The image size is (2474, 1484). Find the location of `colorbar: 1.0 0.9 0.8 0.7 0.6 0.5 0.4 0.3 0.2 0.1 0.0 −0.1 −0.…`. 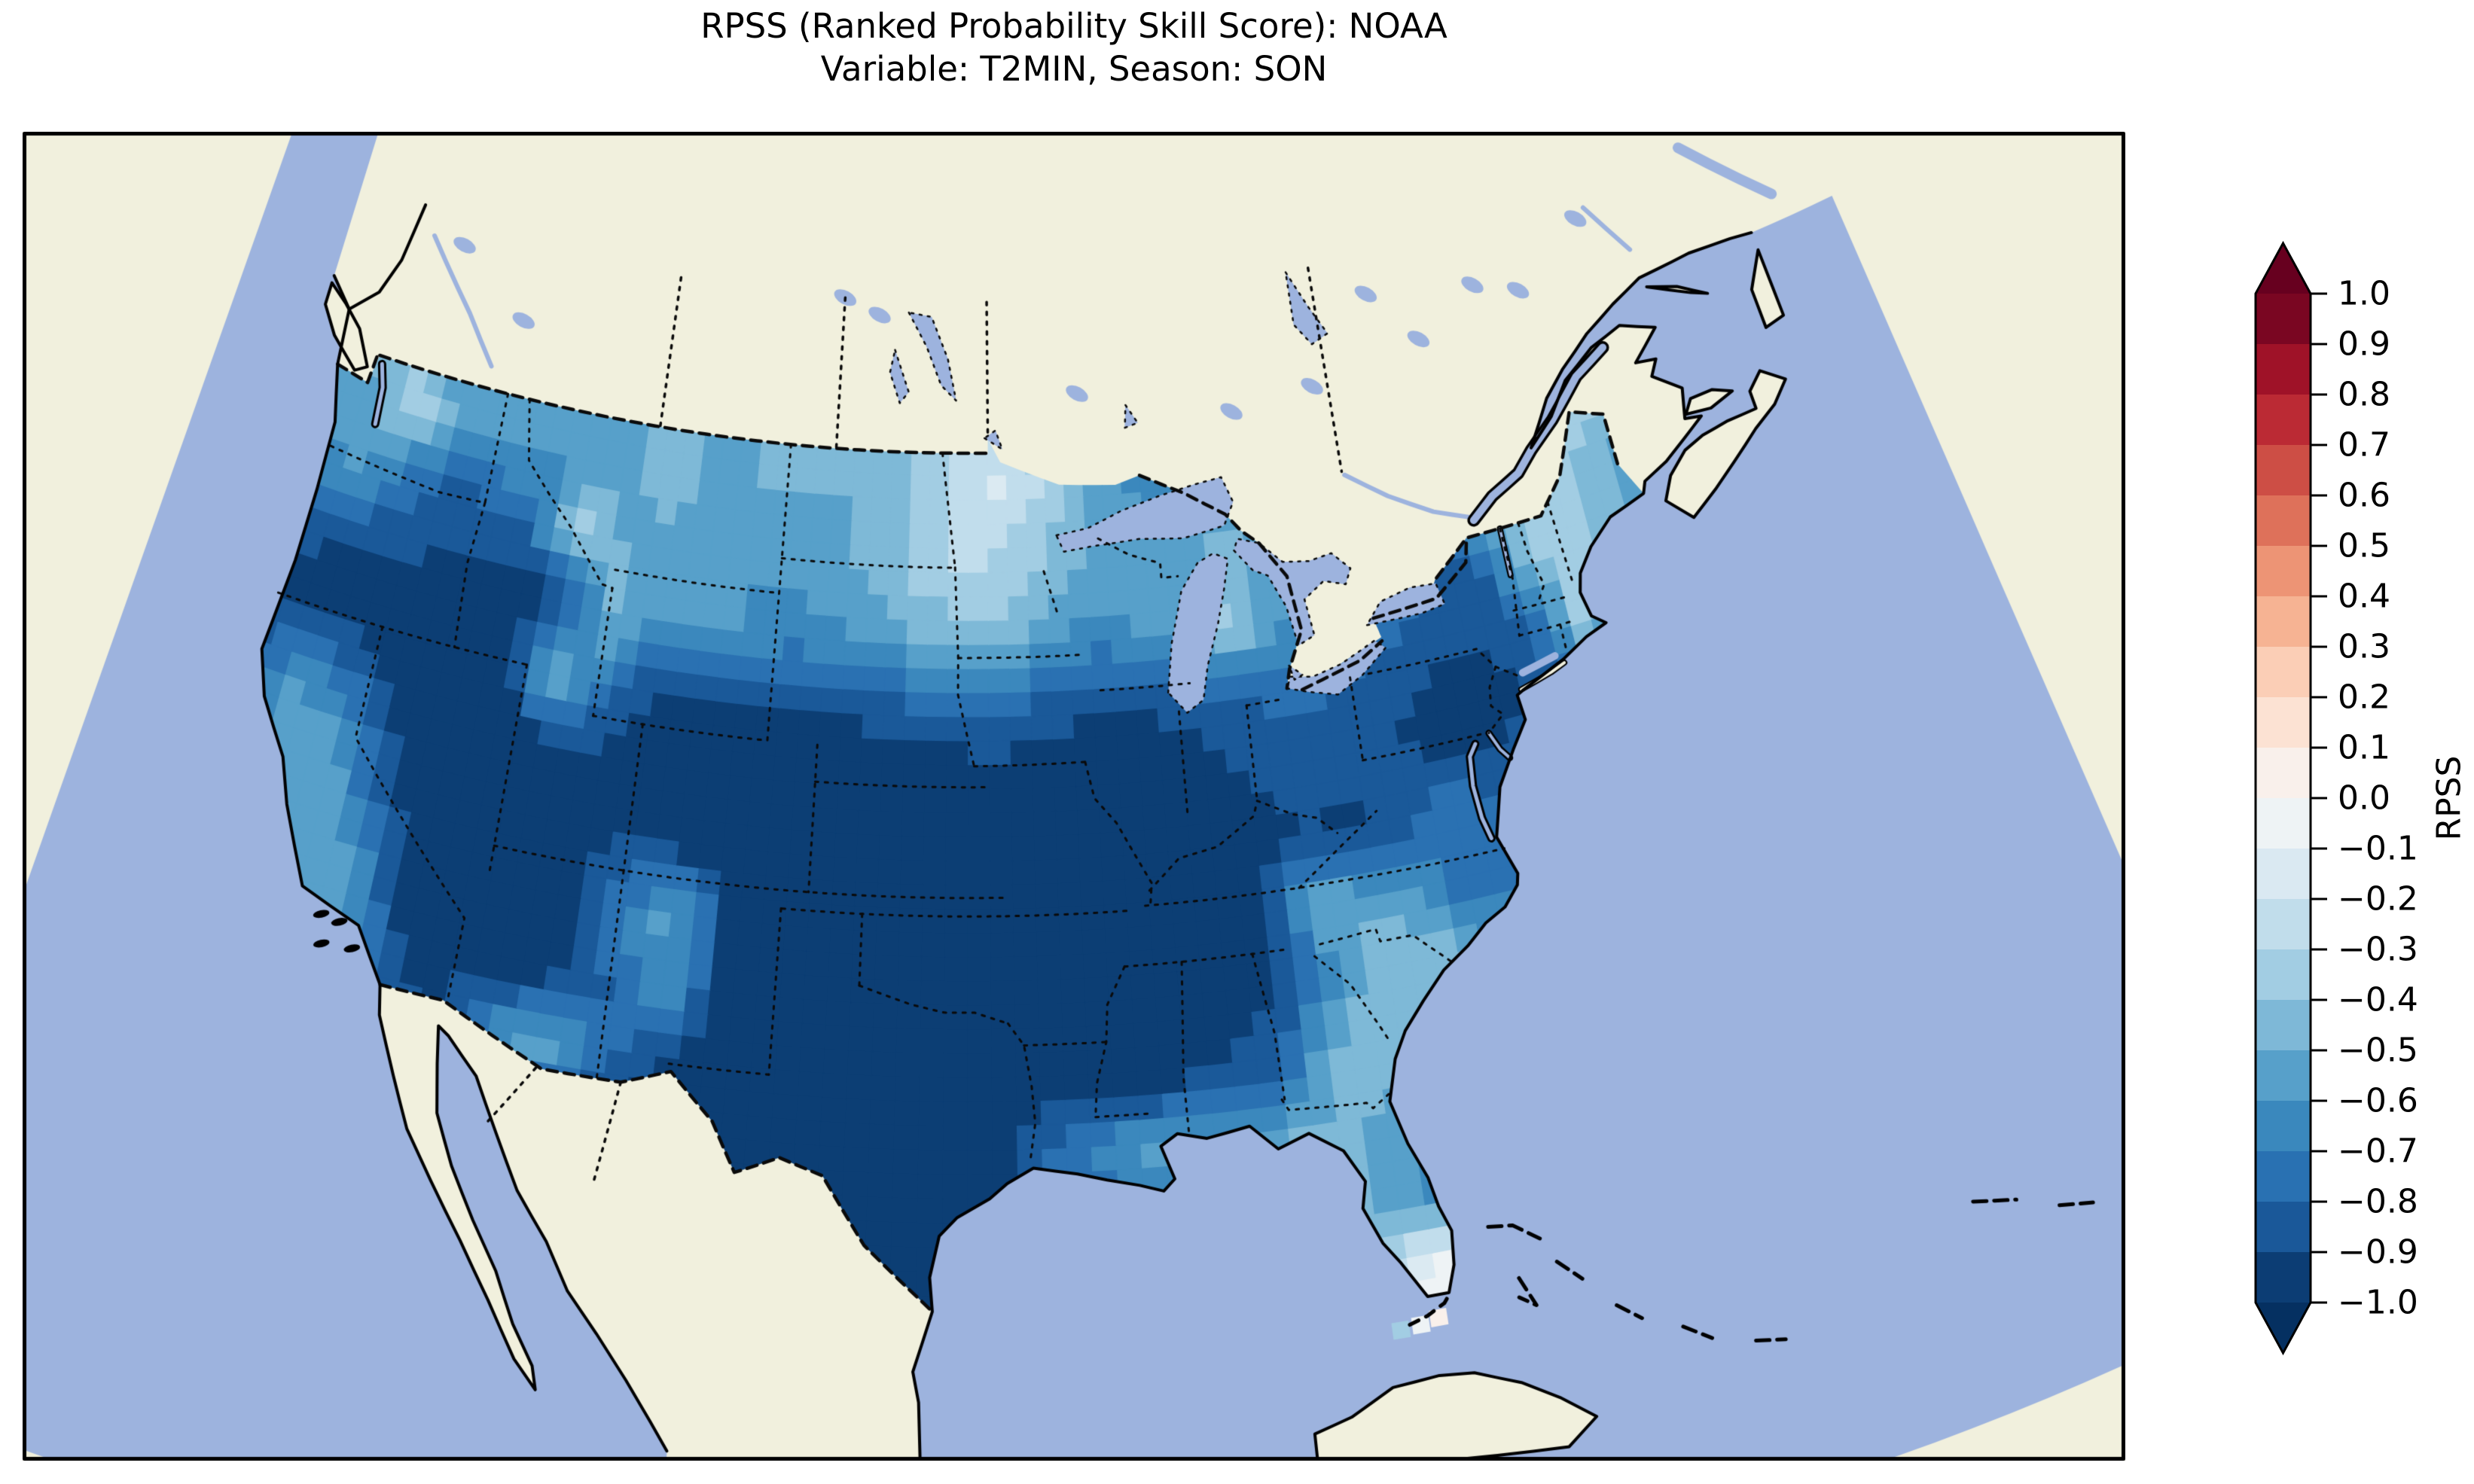

colorbar: 1.0 0.9 0.8 0.7 0.6 0.5 0.4 0.3 0.2 0.1 0.0 −0.1 −0.… is located at coordinates (2362, 798).